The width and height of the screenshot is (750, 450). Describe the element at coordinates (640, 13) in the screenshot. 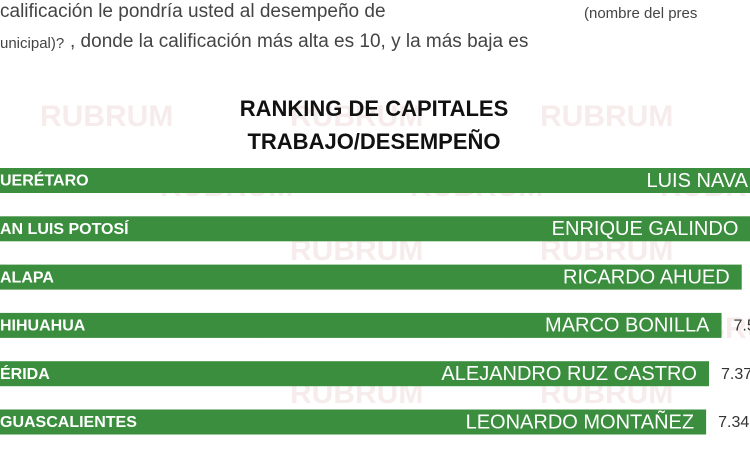

I see `question-note: (nombre del pres` at that location.